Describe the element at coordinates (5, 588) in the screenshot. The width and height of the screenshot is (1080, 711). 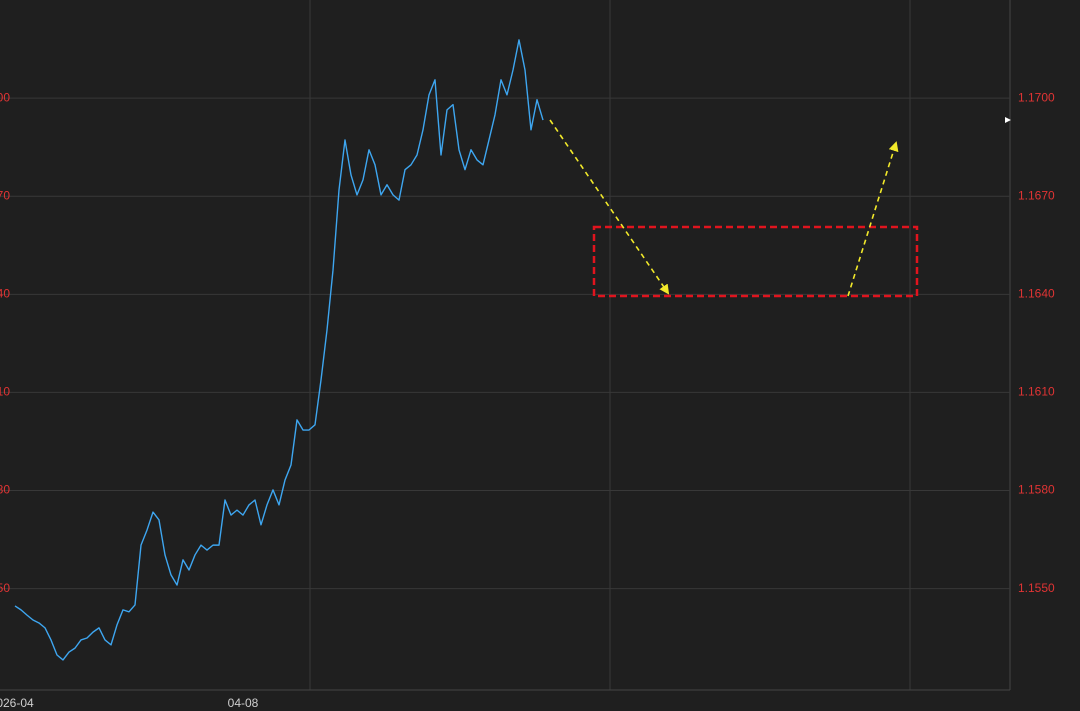
I see `y-tick-label-left: 1.1550` at that location.